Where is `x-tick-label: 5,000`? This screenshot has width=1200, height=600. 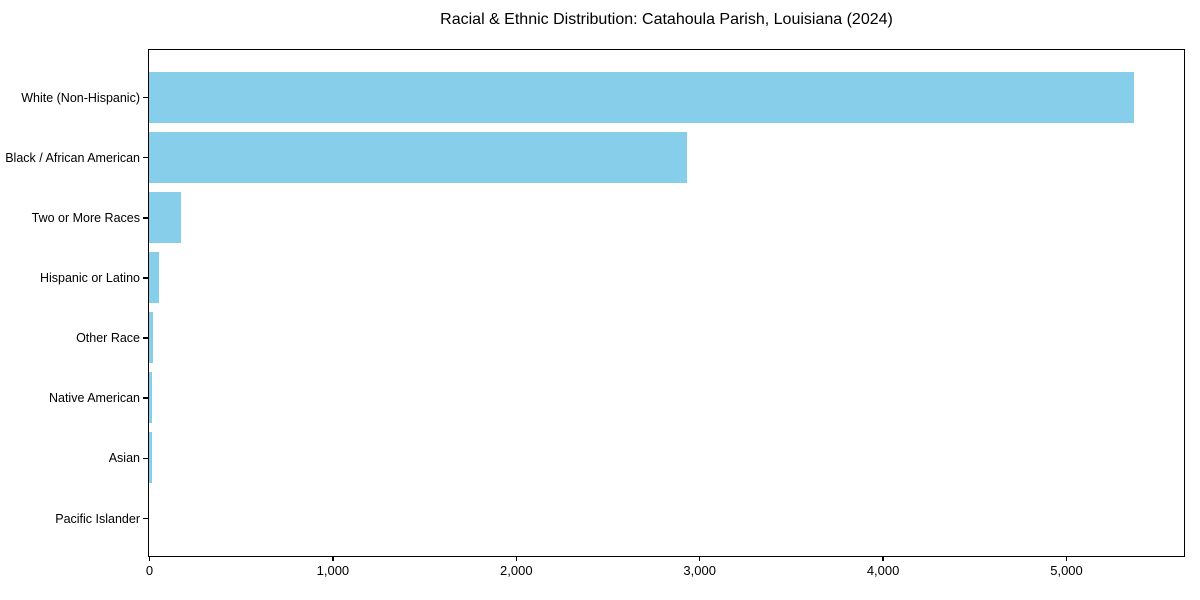
x-tick-label: 5,000 is located at coordinates (1066, 570).